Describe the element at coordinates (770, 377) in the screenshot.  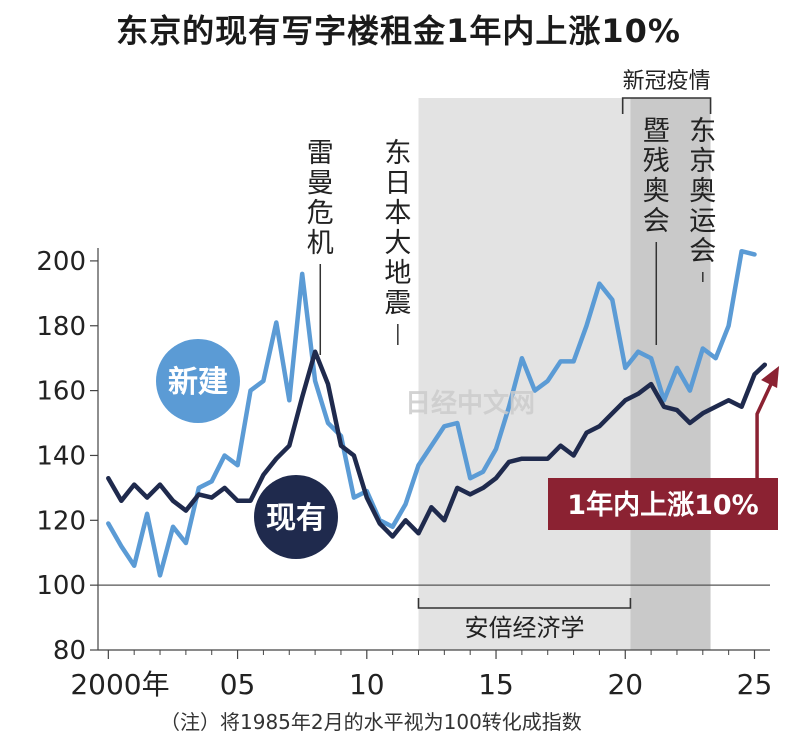
I see `callout-arrowhead` at that location.